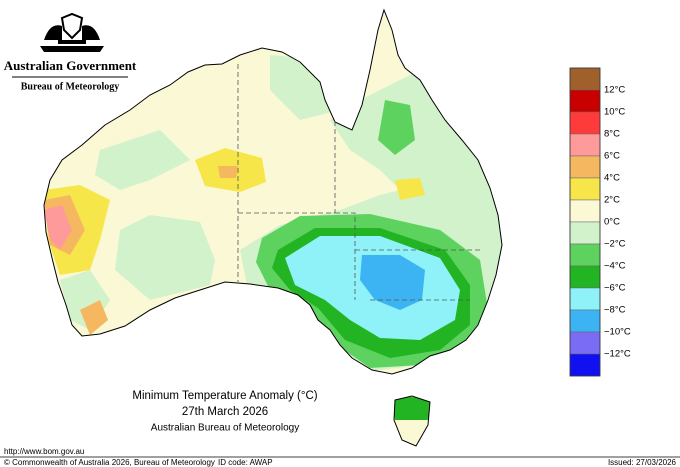 Image resolution: width=680 pixels, height=467 pixels. I want to click on legend-label: −10°C, so click(617, 332).